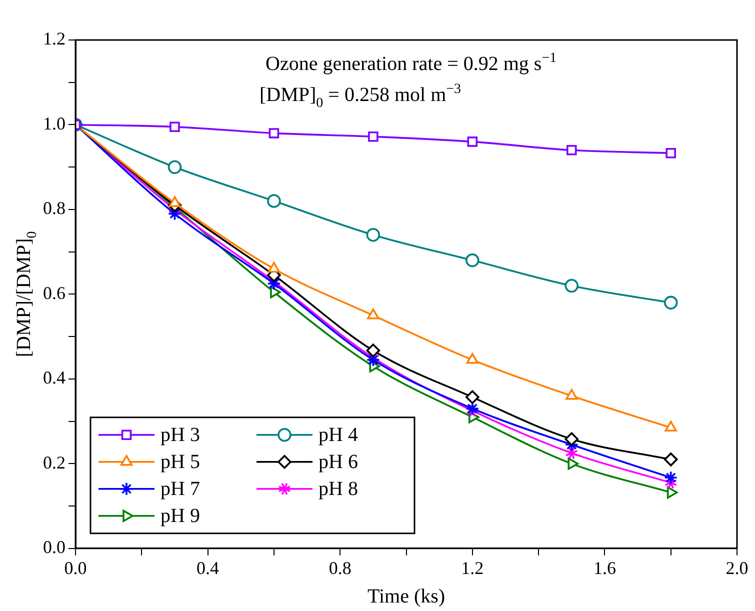 Image resolution: width=755 pixels, height=611 pixels. What do you see at coordinates (75, 568) in the screenshot?
I see `x-tick-label: 0.0` at bounding box center [75, 568].